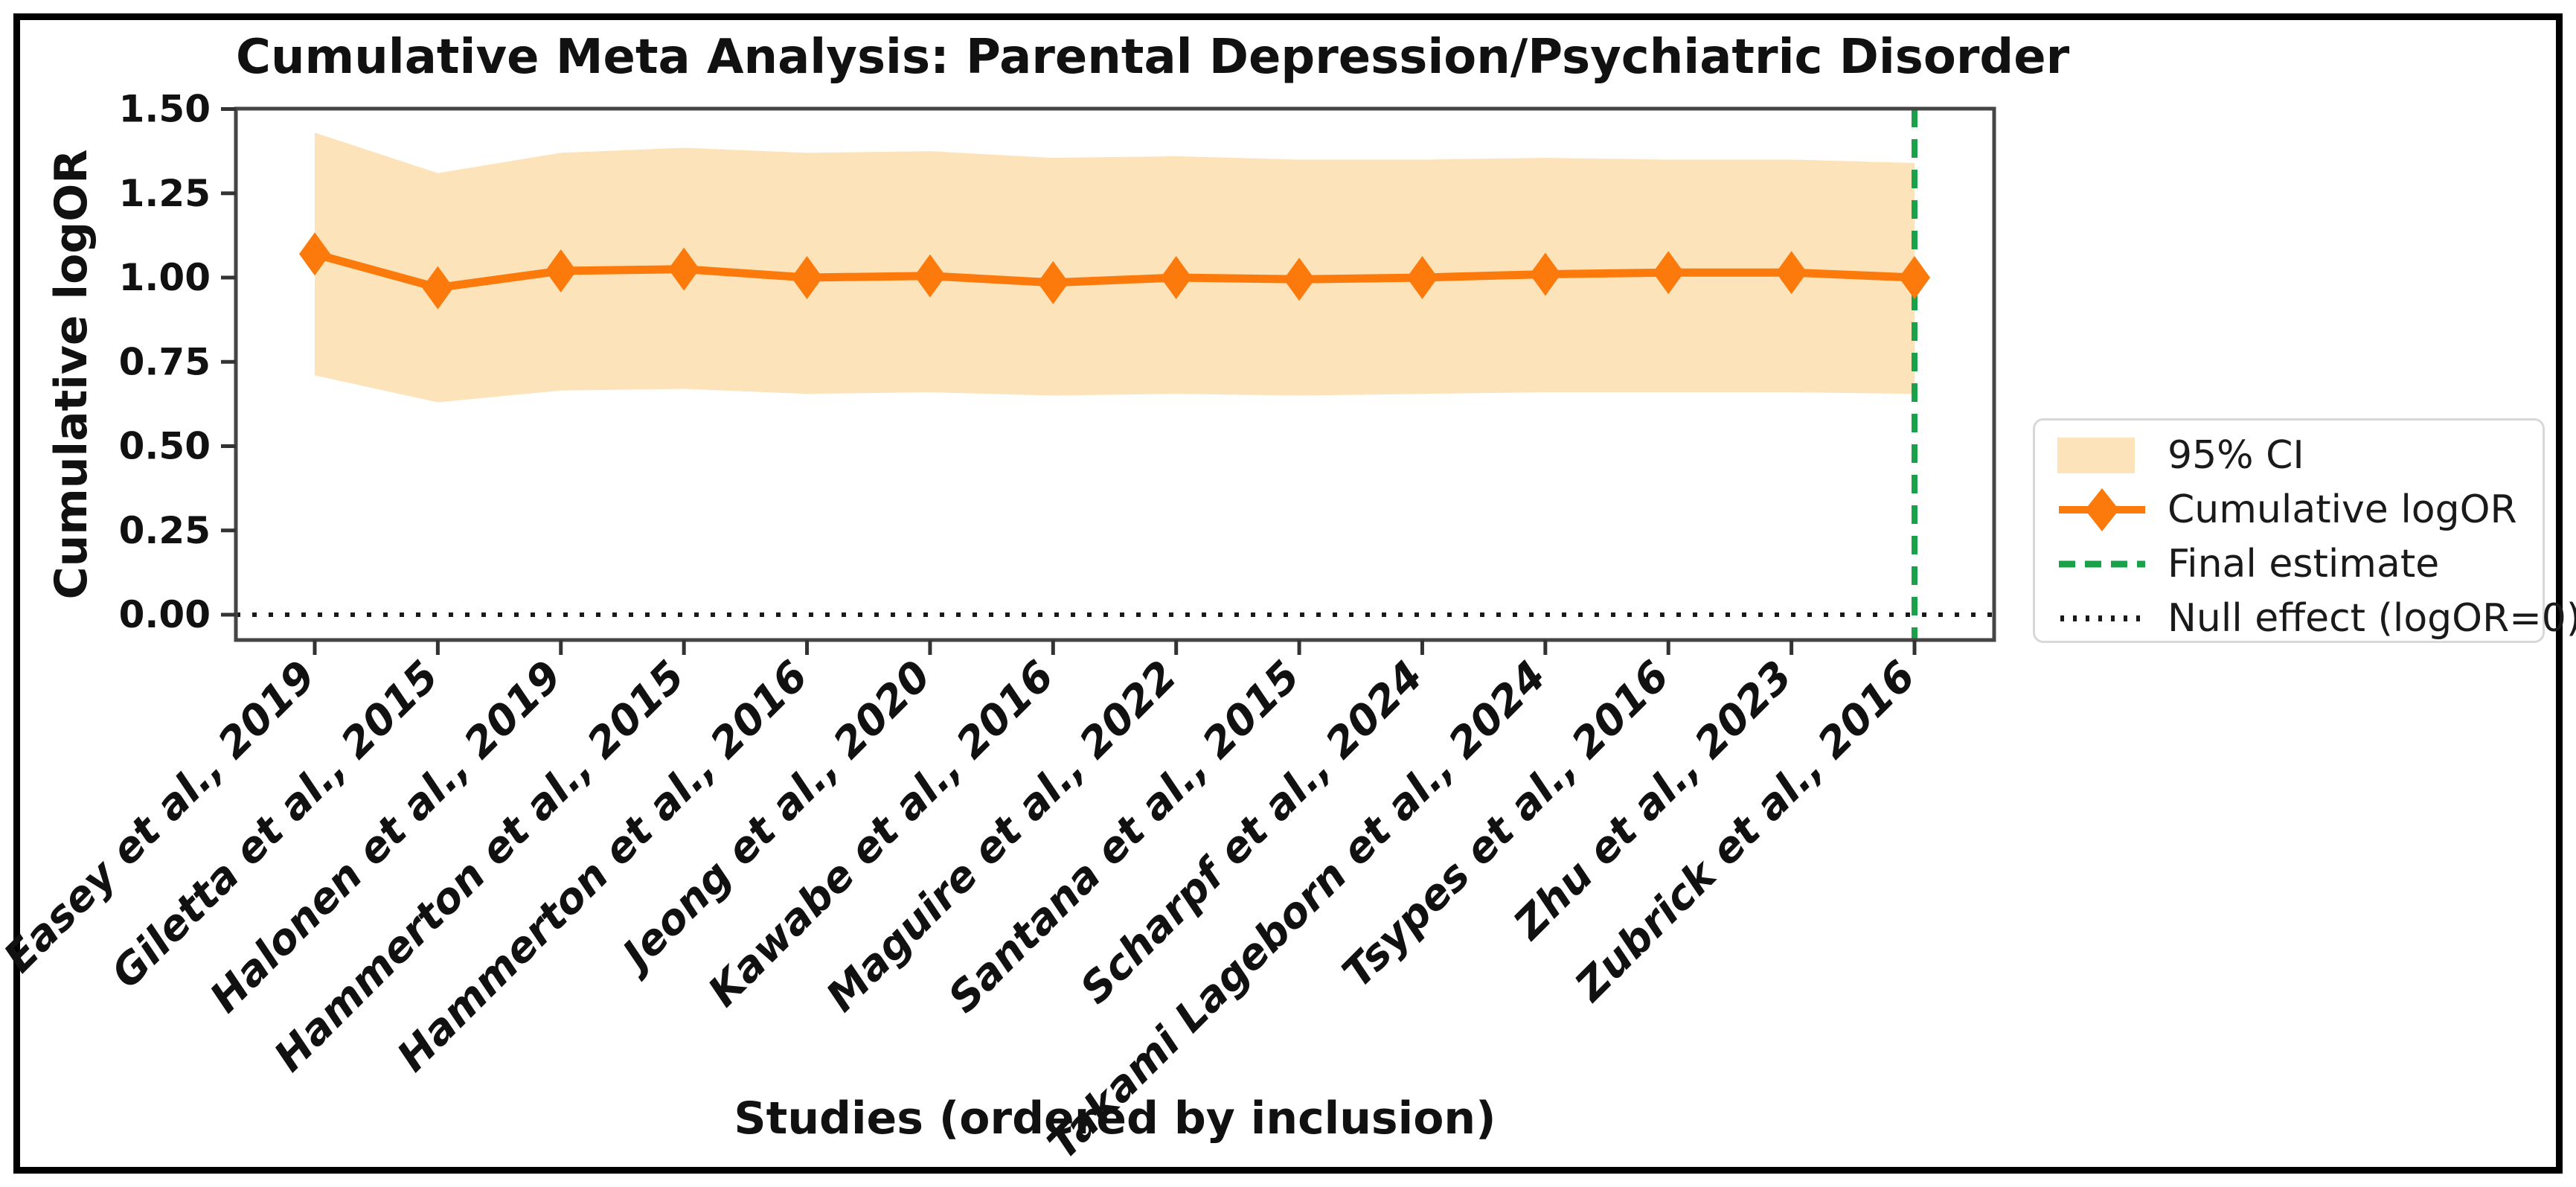 This screenshot has width=2576, height=1187. What do you see at coordinates (2102, 455) in the screenshot?
I see `ci-band-swatch-icon` at bounding box center [2102, 455].